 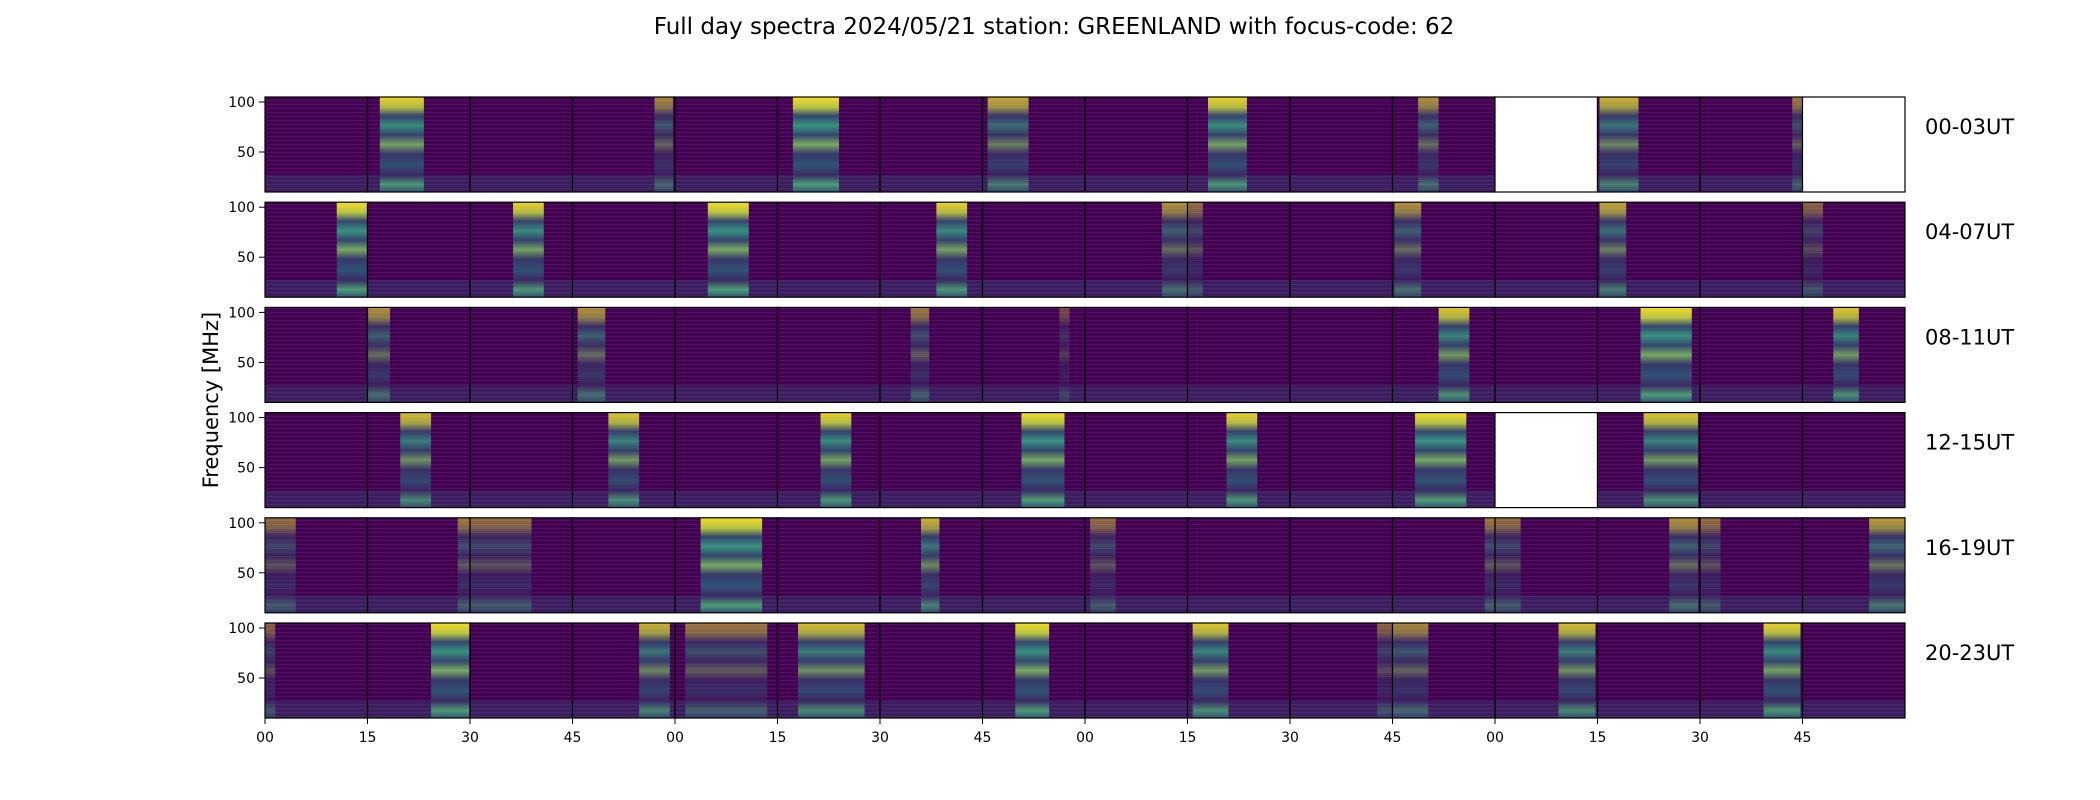 I want to click on spectra-row: 50 100 12-15UT, so click(x=1121, y=460).